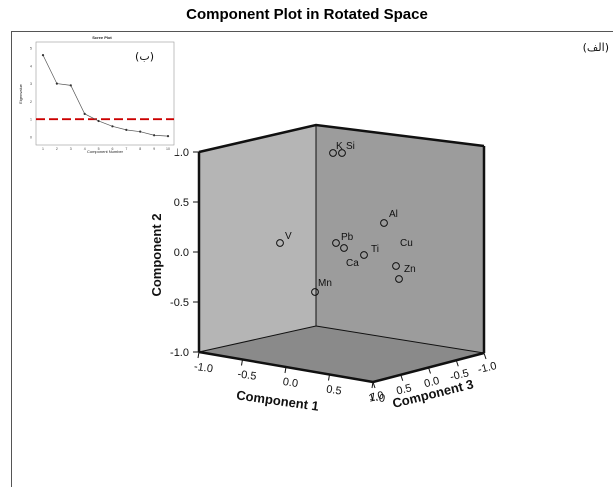 The width and height of the screenshot is (614, 487). I want to click on point-label: K, so click(339, 146).